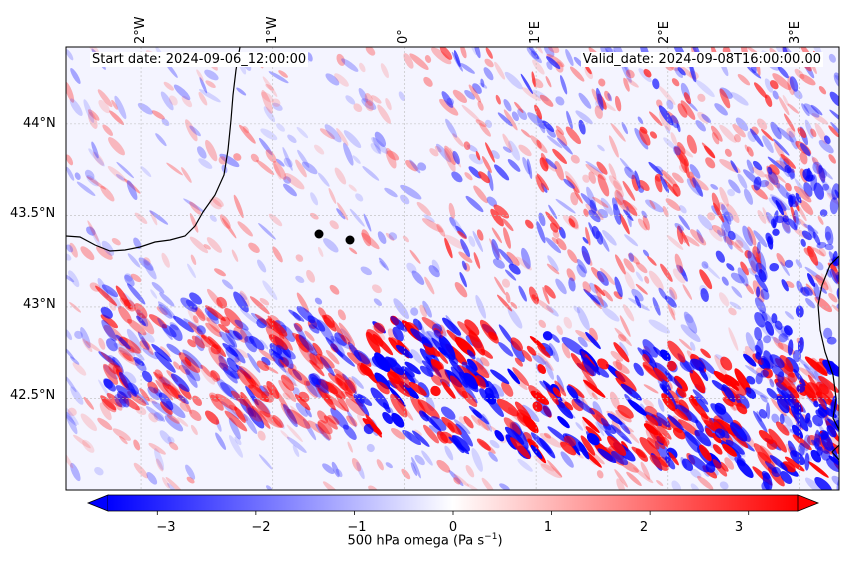 The height and width of the screenshot is (562, 850). I want to click on lon-label-1e: 1°E, so click(535, 32).